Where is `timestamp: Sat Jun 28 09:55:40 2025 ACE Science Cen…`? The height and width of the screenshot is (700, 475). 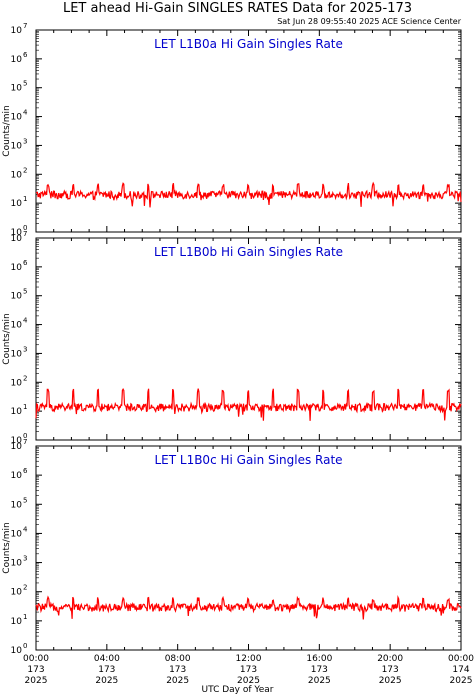
timestamp: Sat Jun 28 09:55:40 2025 ACE Science Cen… is located at coordinates (369, 21).